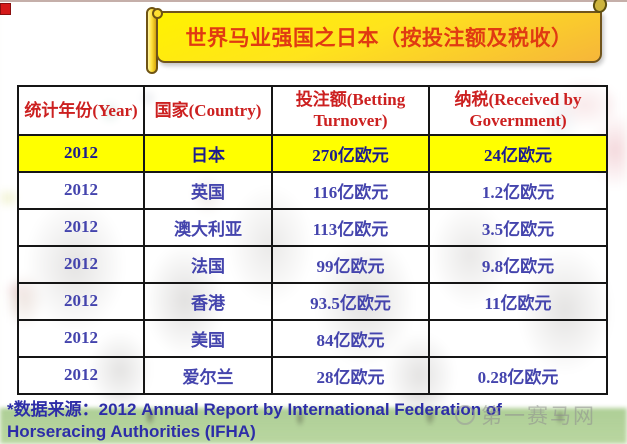 Image resolution: width=627 pixels, height=444 pixels. I want to click on table-row-france: 2012 法国 99亿欧元 9.8亿欧元, so click(312, 264).